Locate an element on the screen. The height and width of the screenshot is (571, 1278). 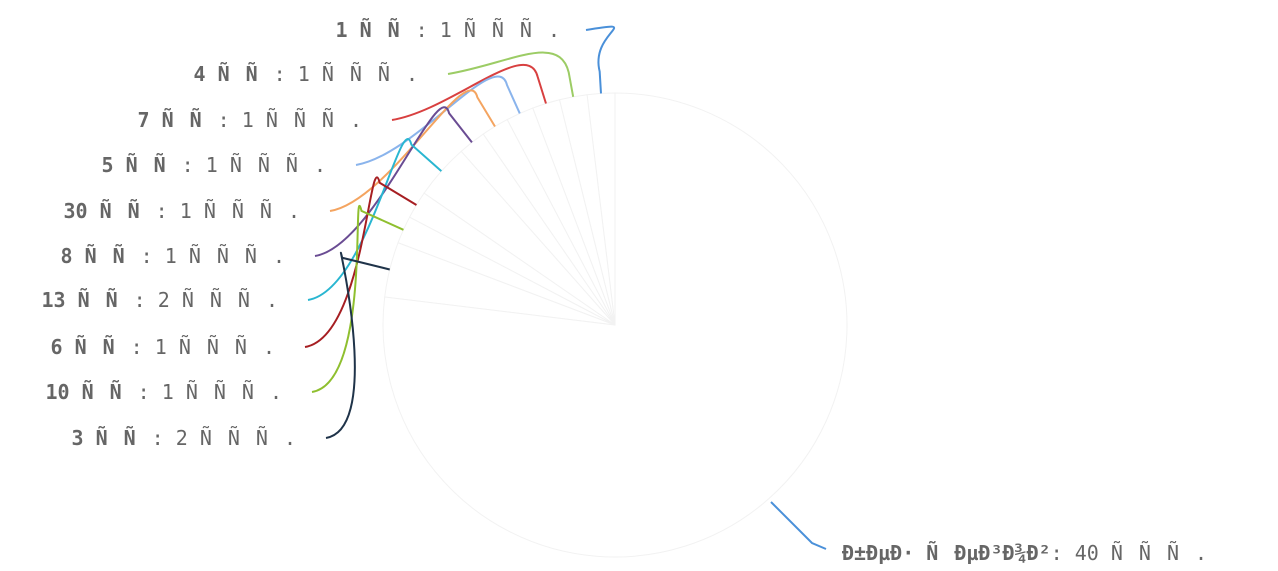
slice-label-name: 6 ÑÑ is located at coordinates (91, 347).